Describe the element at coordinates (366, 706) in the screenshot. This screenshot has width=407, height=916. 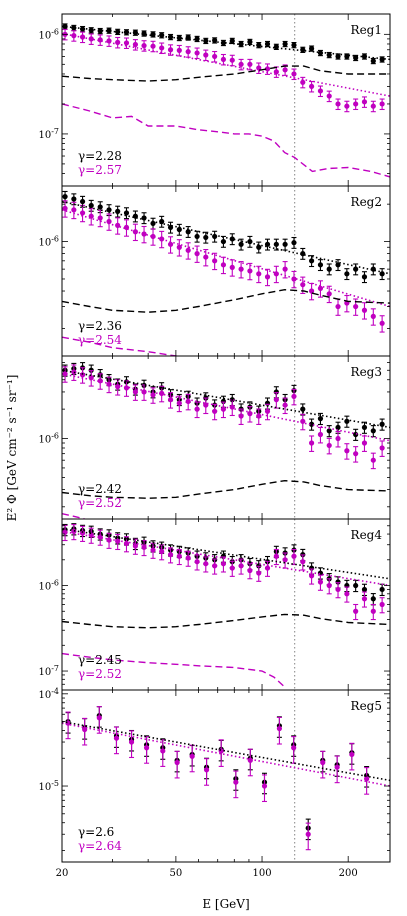
I see `panel-title: Reg5` at that location.